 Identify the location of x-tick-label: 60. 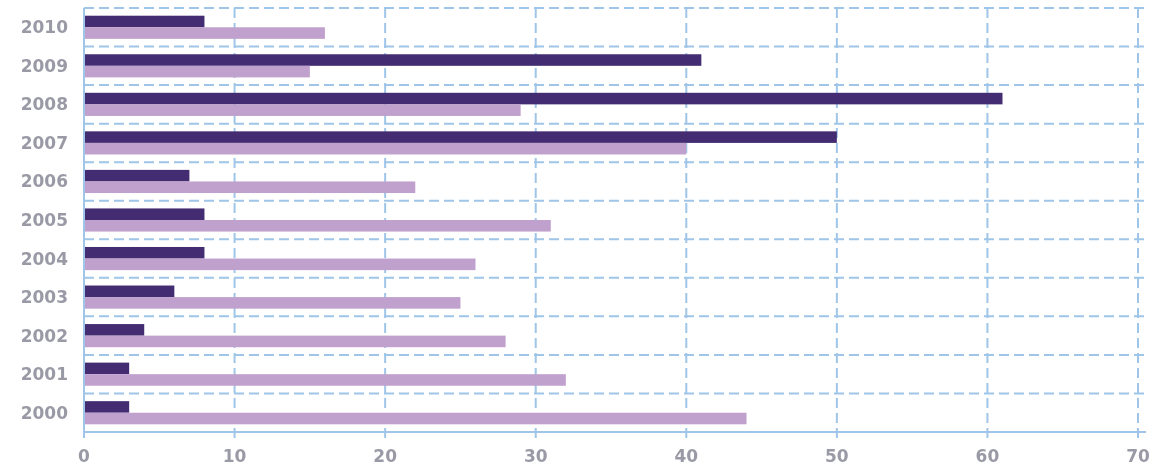
(987, 456).